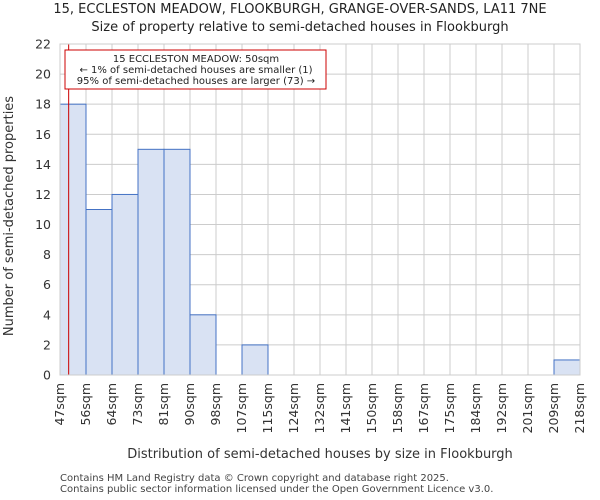 The image size is (600, 500). What do you see at coordinates (203, 345) in the screenshot?
I see `bar-90sqm` at bounding box center [203, 345].